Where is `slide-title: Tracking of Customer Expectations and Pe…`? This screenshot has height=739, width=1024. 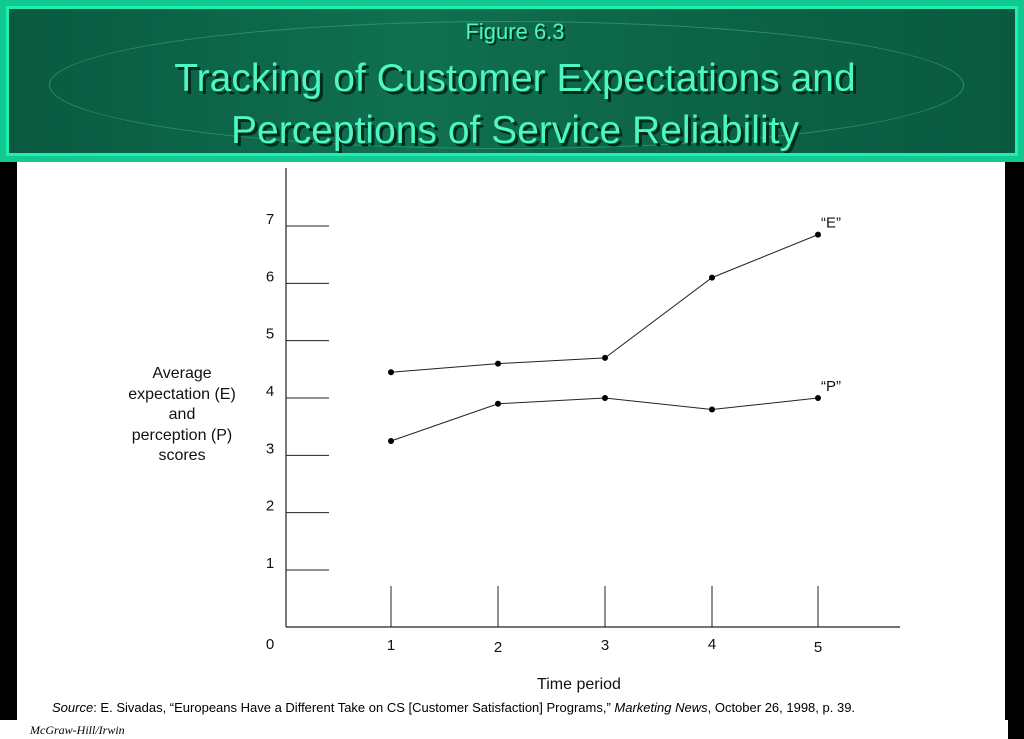
slide-title: Tracking of Customer Expectations and Pe… is located at coordinates (512, 103).